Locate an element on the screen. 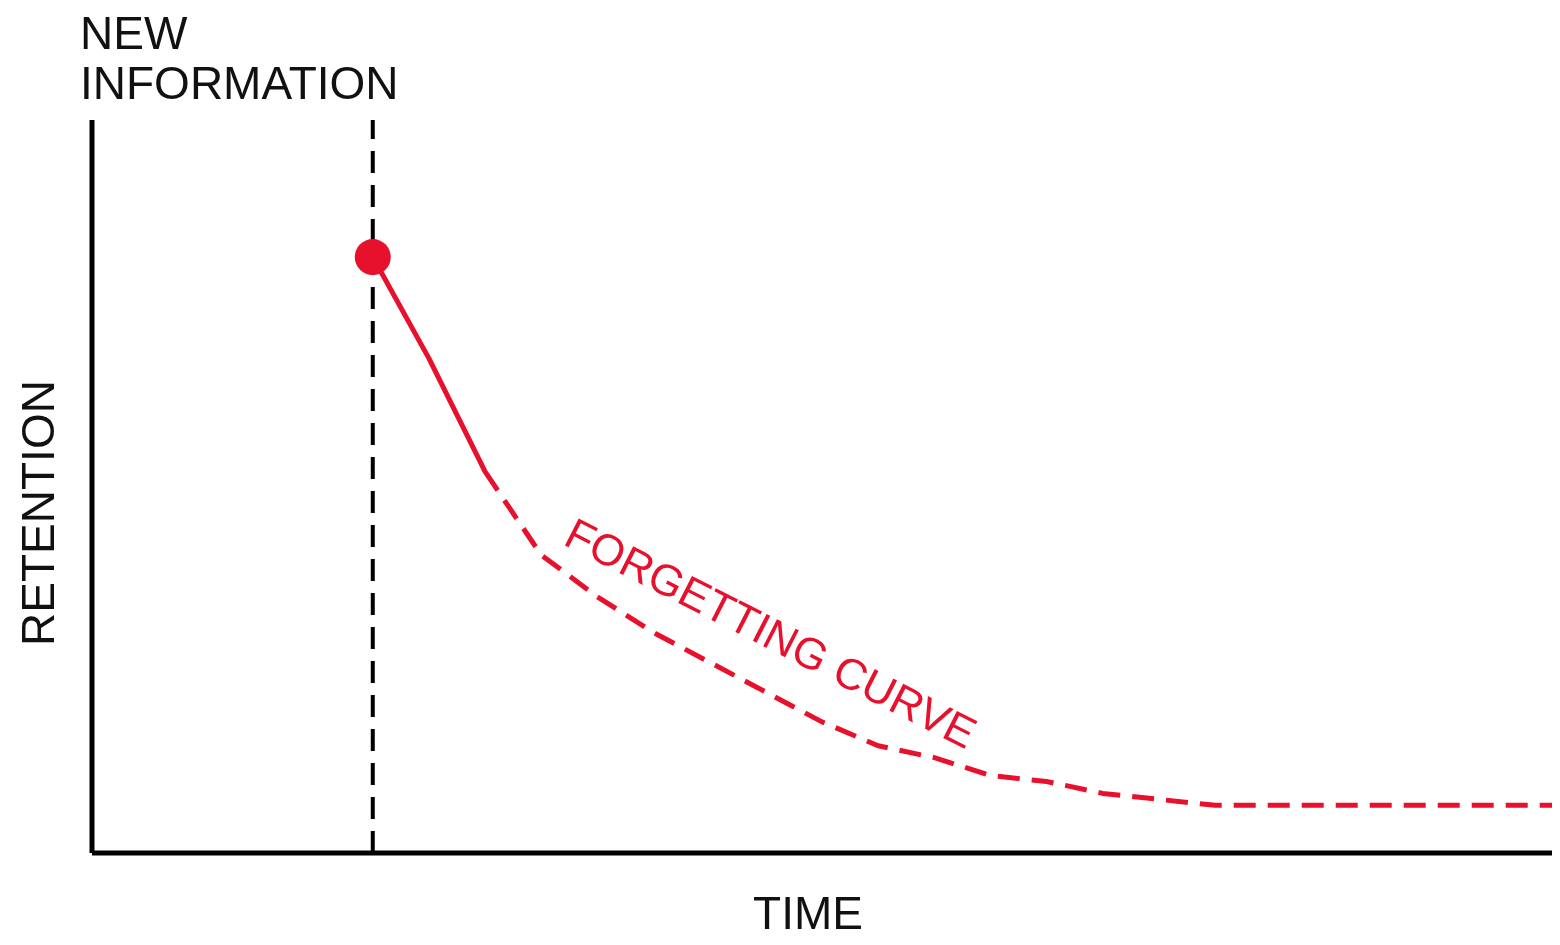  text: NEW INFORMATION is located at coordinates (239, 58).